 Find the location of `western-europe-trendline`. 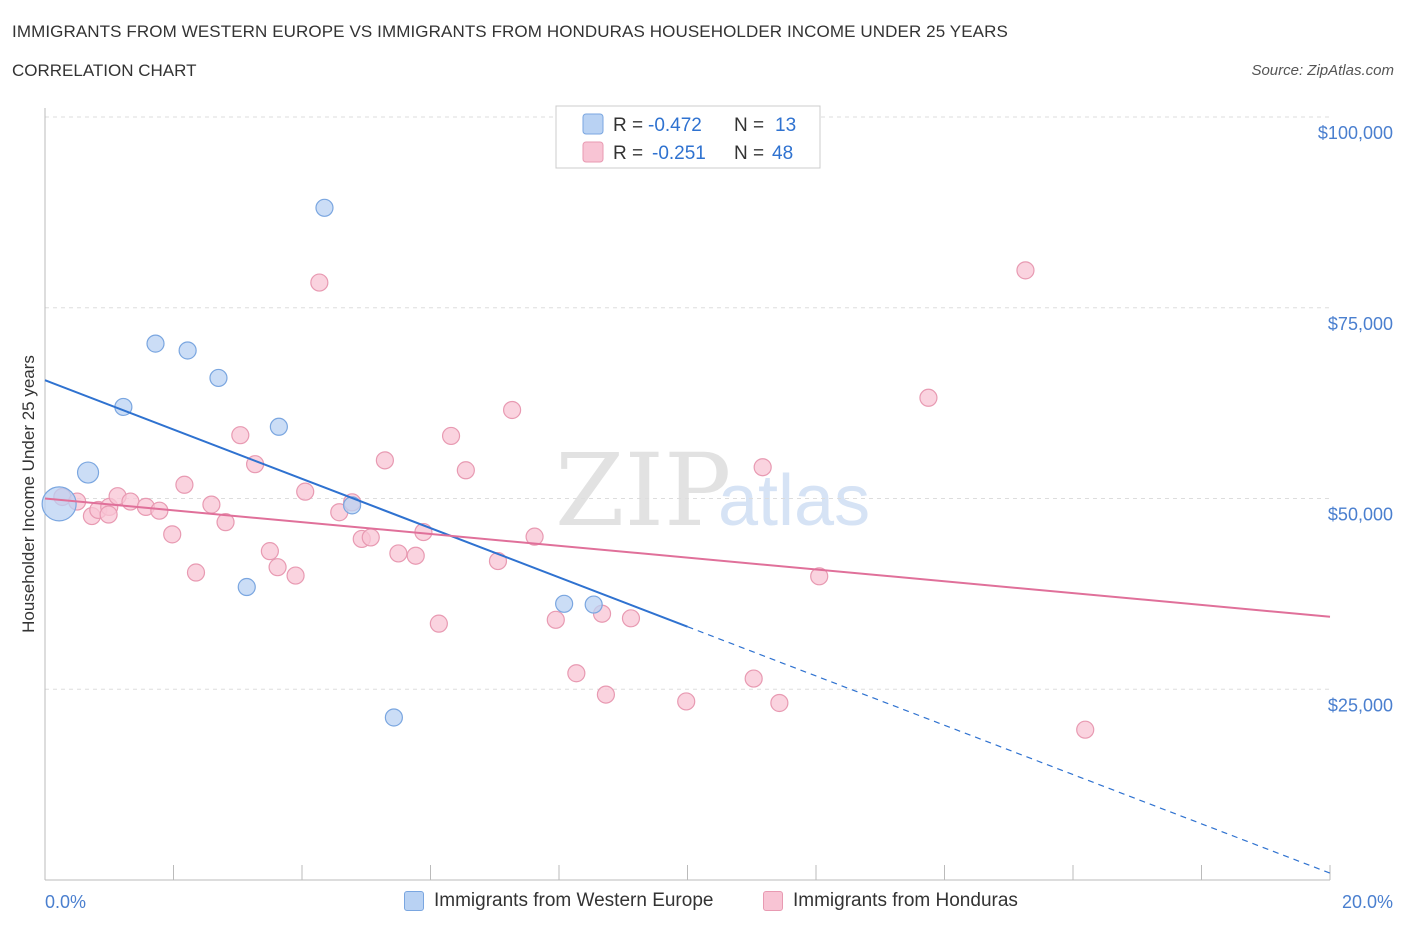

western-europe-trendline is located at coordinates (366, 503).